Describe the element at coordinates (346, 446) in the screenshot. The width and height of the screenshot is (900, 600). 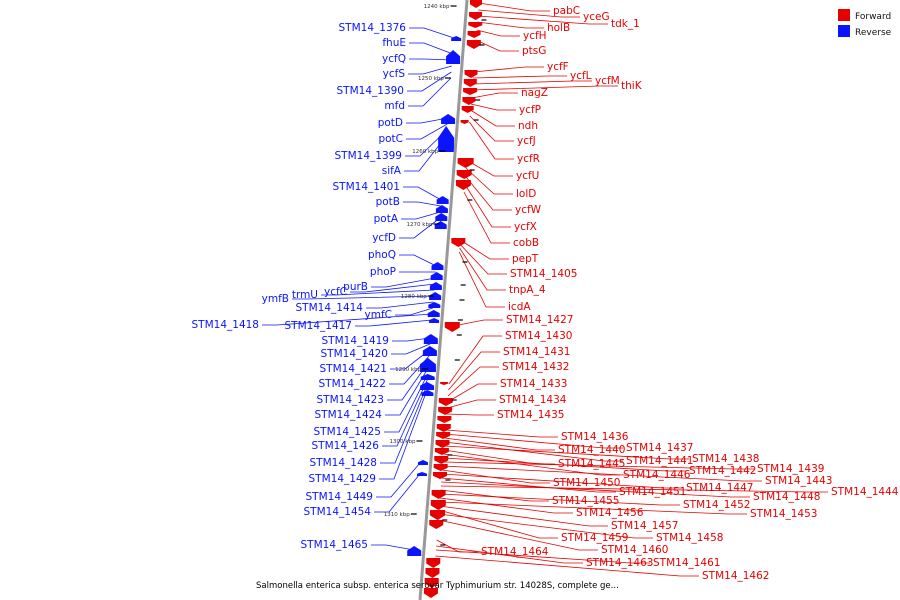
I see `reverse-gene-label: STM14_1426` at that location.